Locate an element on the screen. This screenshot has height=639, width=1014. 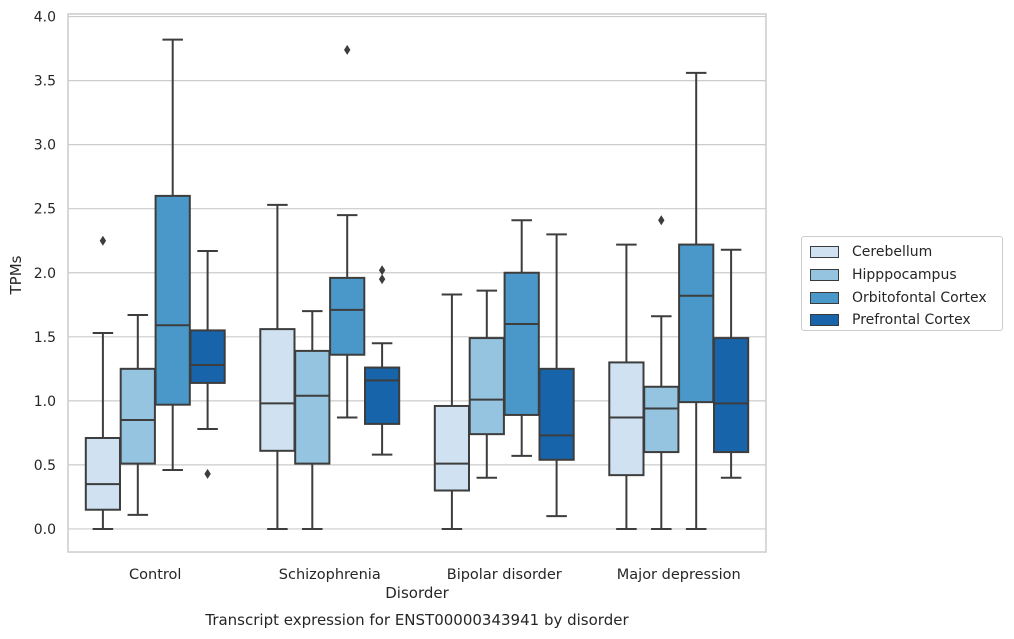
legend-label: Orbitofontal Cortex is located at coordinates (919, 297).